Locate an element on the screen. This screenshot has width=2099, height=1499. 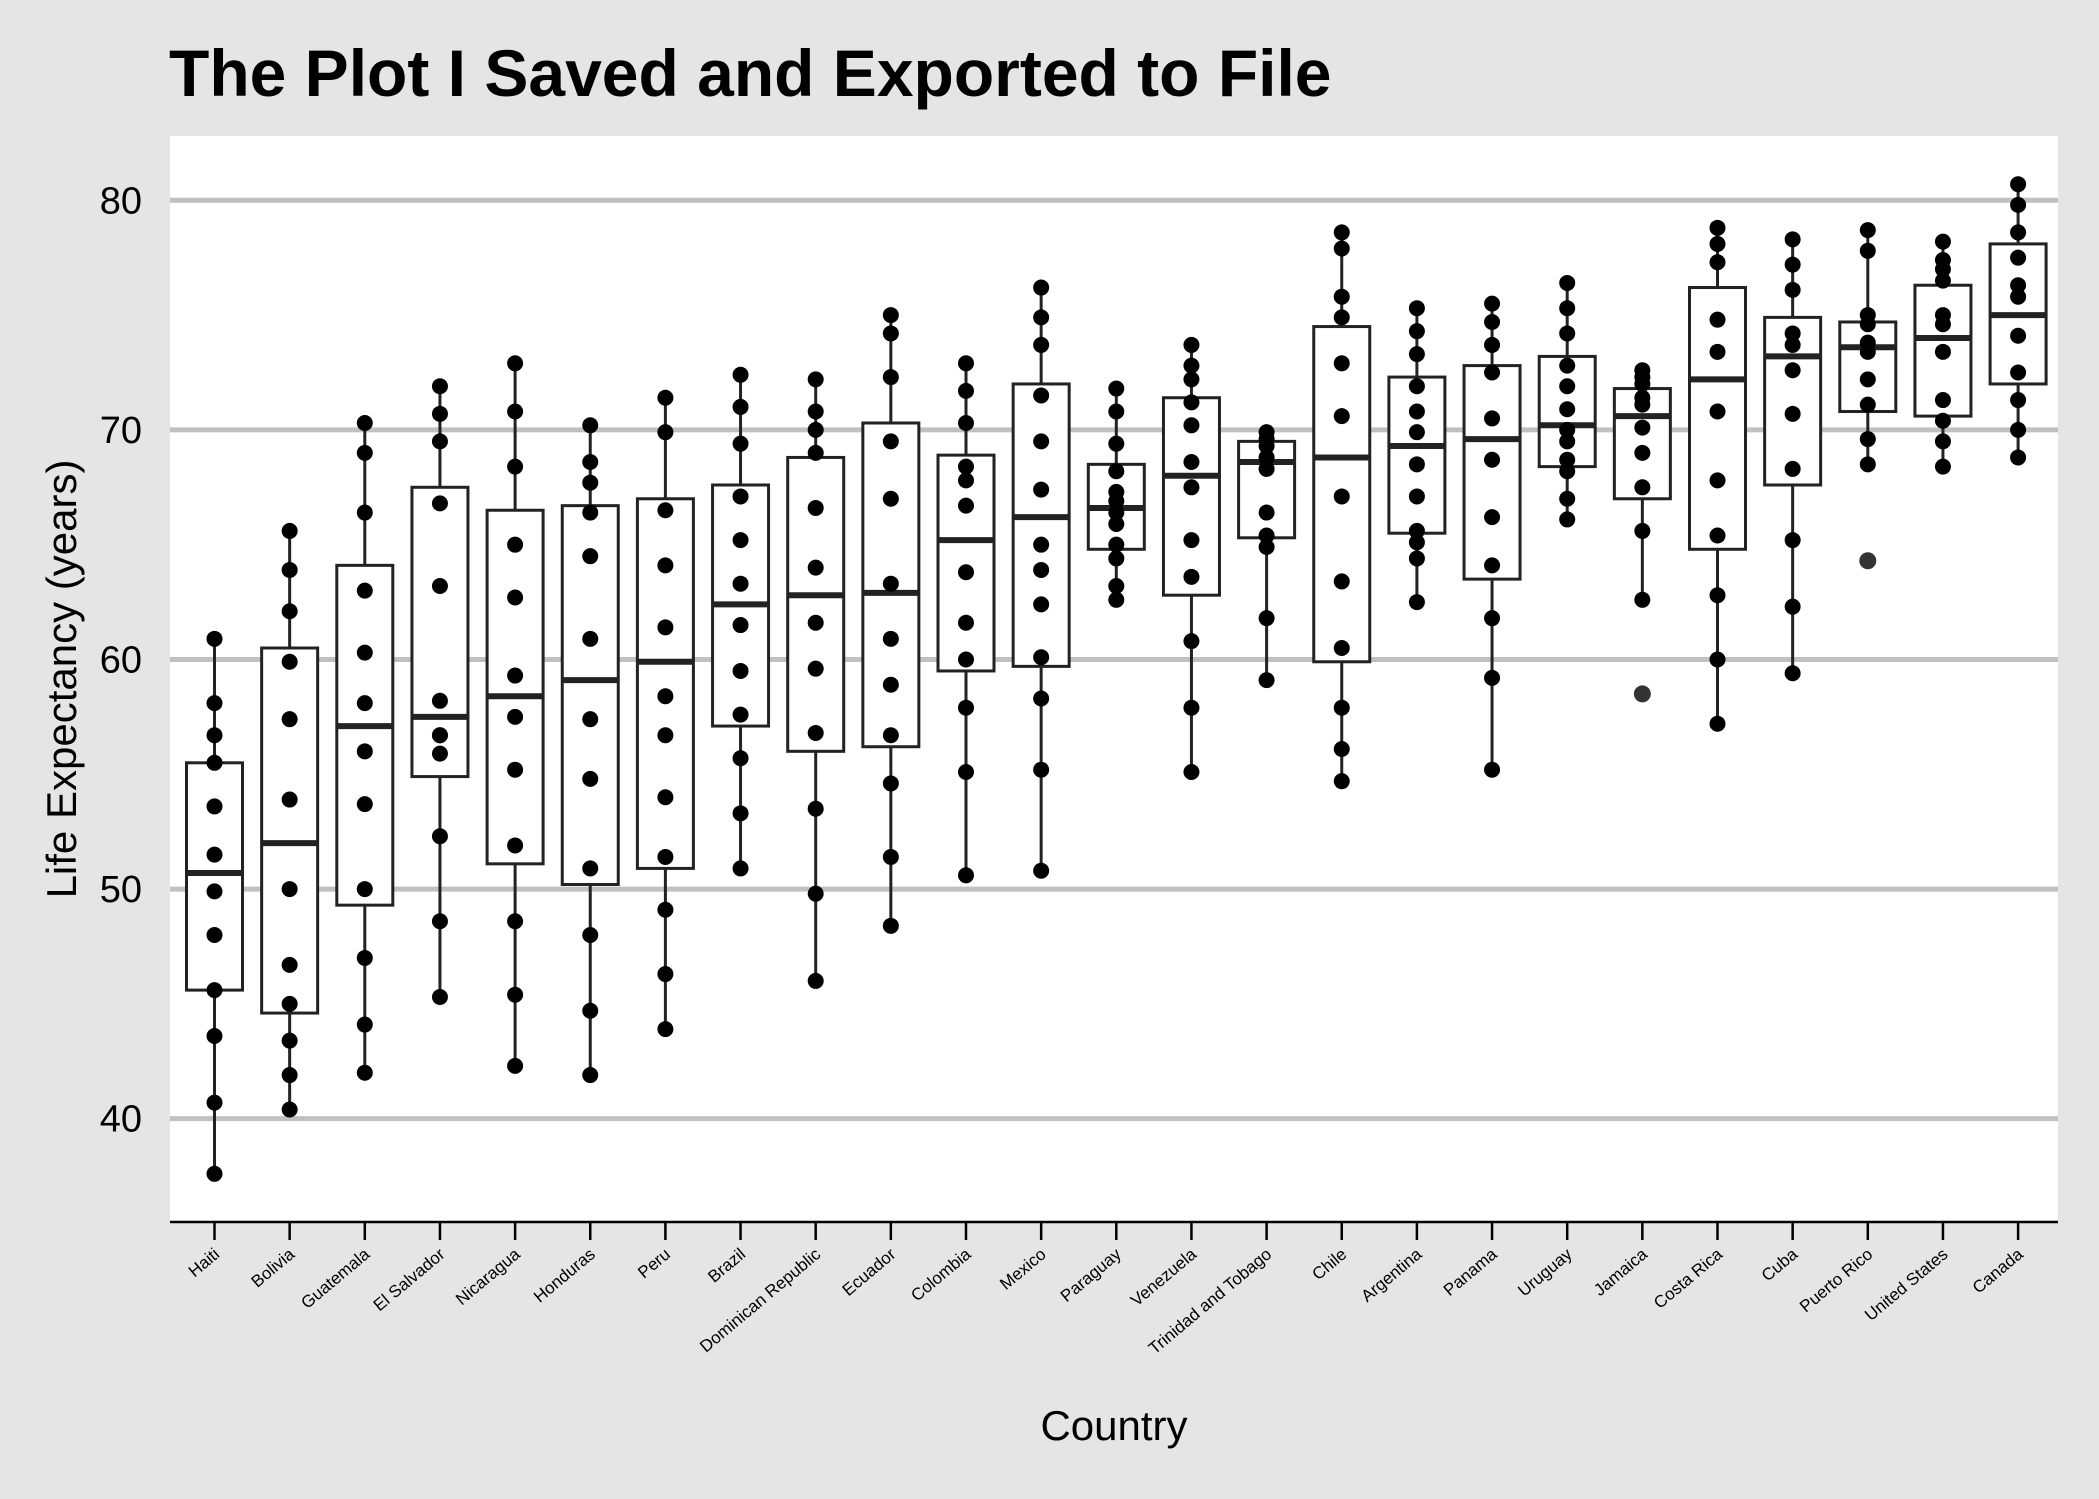
x-tick-label: Costa Rica is located at coordinates (1688, 1278).